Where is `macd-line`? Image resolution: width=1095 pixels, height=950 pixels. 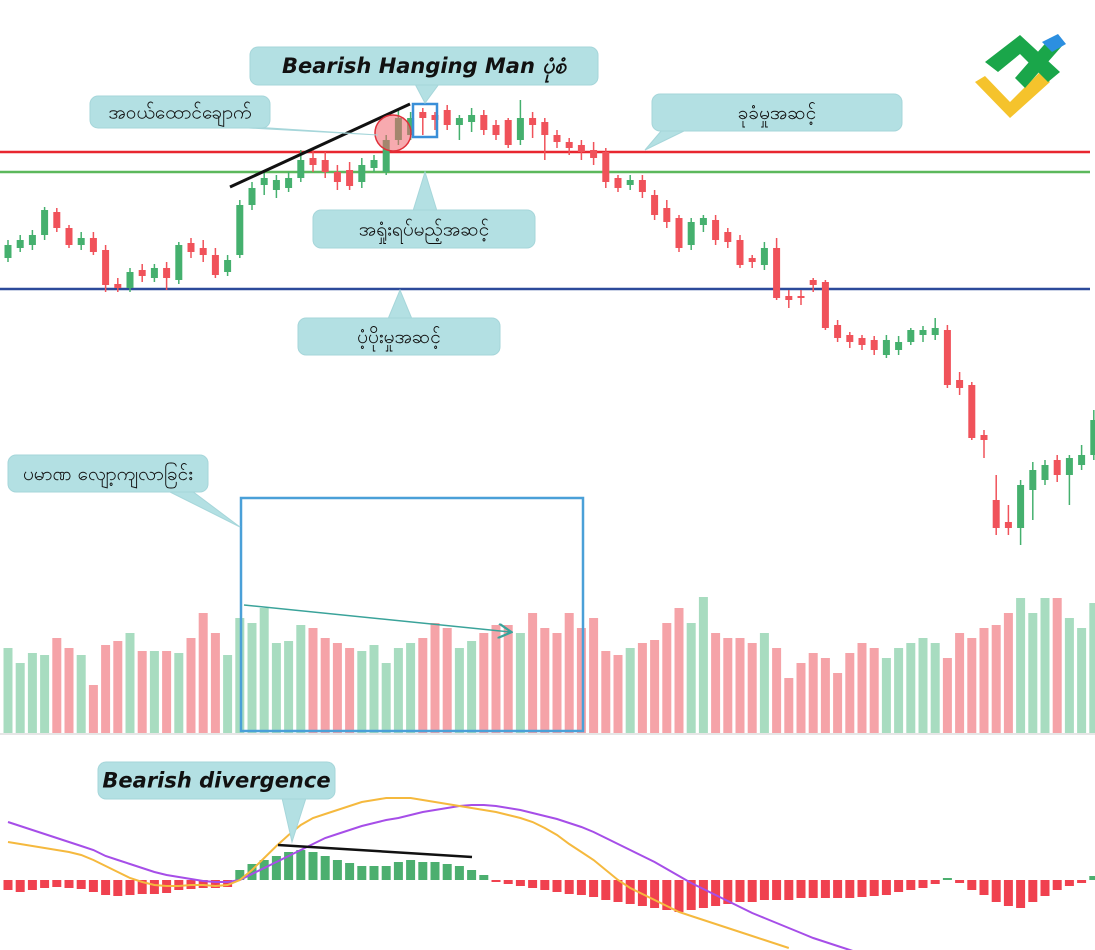 macd-line is located at coordinates (398, 873).